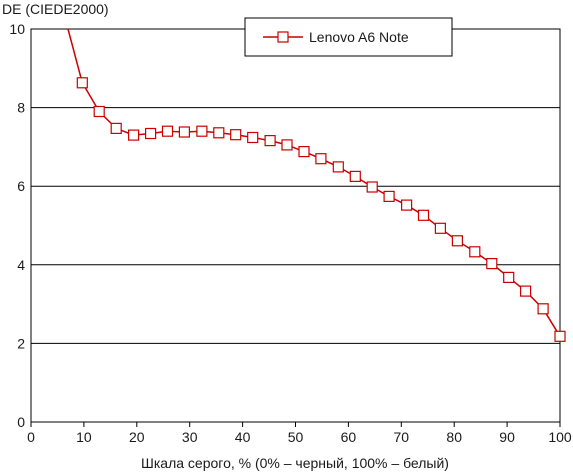 Image resolution: width=573 pixels, height=472 pixels. What do you see at coordinates (507, 437) in the screenshot?
I see `x-tick-label: 90` at bounding box center [507, 437].